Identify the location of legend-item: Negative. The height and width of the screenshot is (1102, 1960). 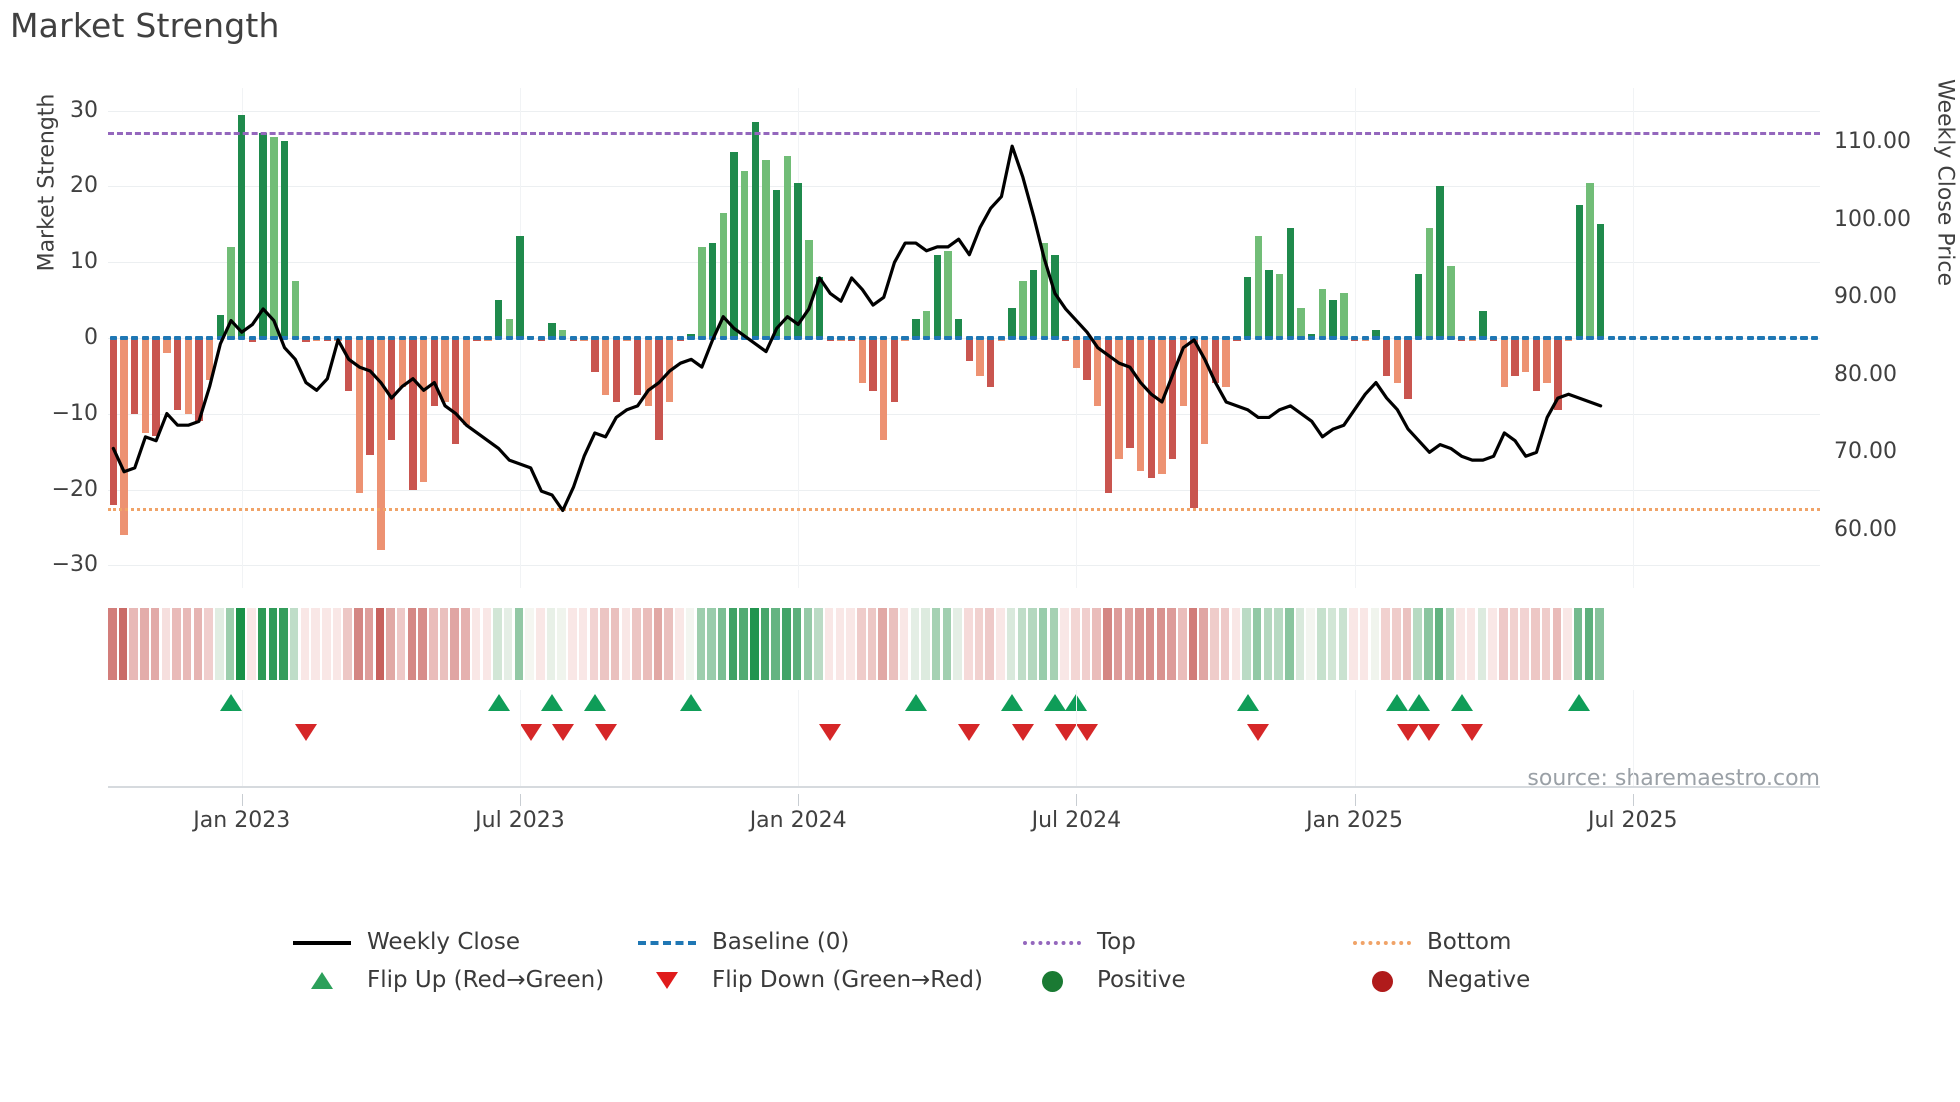
(1439, 980).